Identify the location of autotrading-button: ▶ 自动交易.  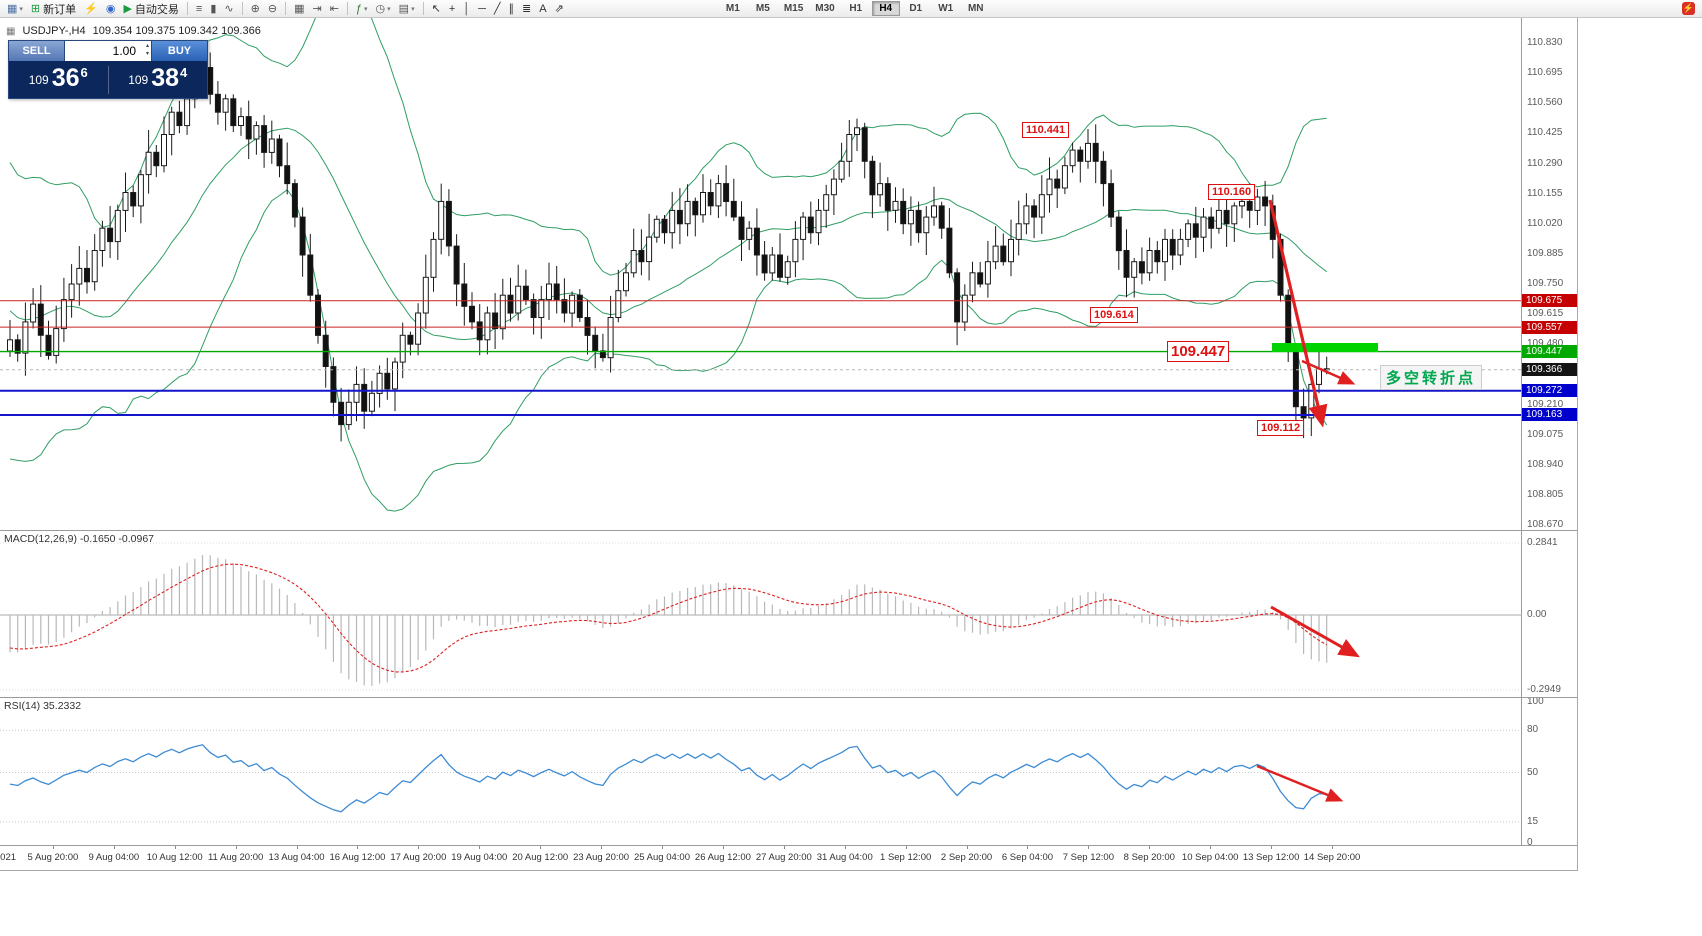
(150, 9).